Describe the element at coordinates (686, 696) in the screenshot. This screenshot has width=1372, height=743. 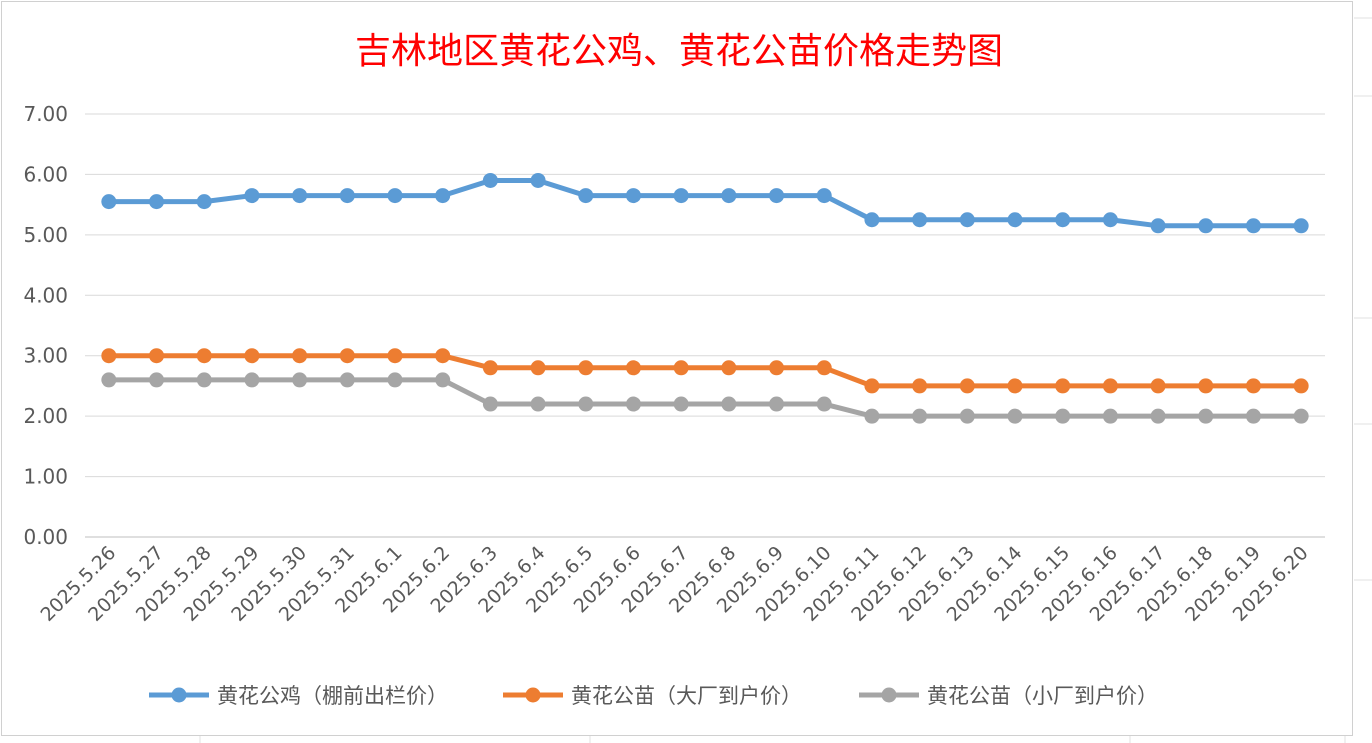
I see `legend-label: 黄花公苗（大厂到户价）` at that location.